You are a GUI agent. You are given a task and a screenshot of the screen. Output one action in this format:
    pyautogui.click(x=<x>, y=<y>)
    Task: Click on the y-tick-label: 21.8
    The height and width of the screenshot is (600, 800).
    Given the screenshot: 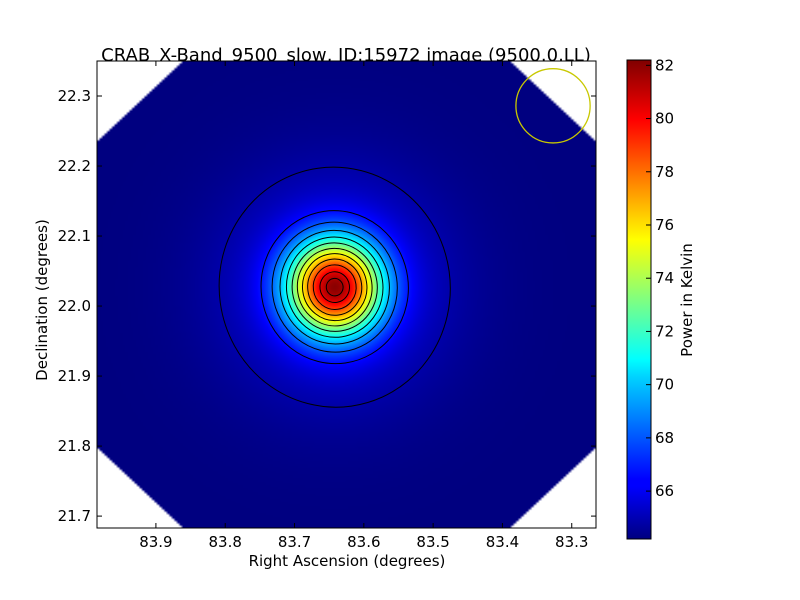 What is the action you would take?
    pyautogui.click(x=74, y=446)
    